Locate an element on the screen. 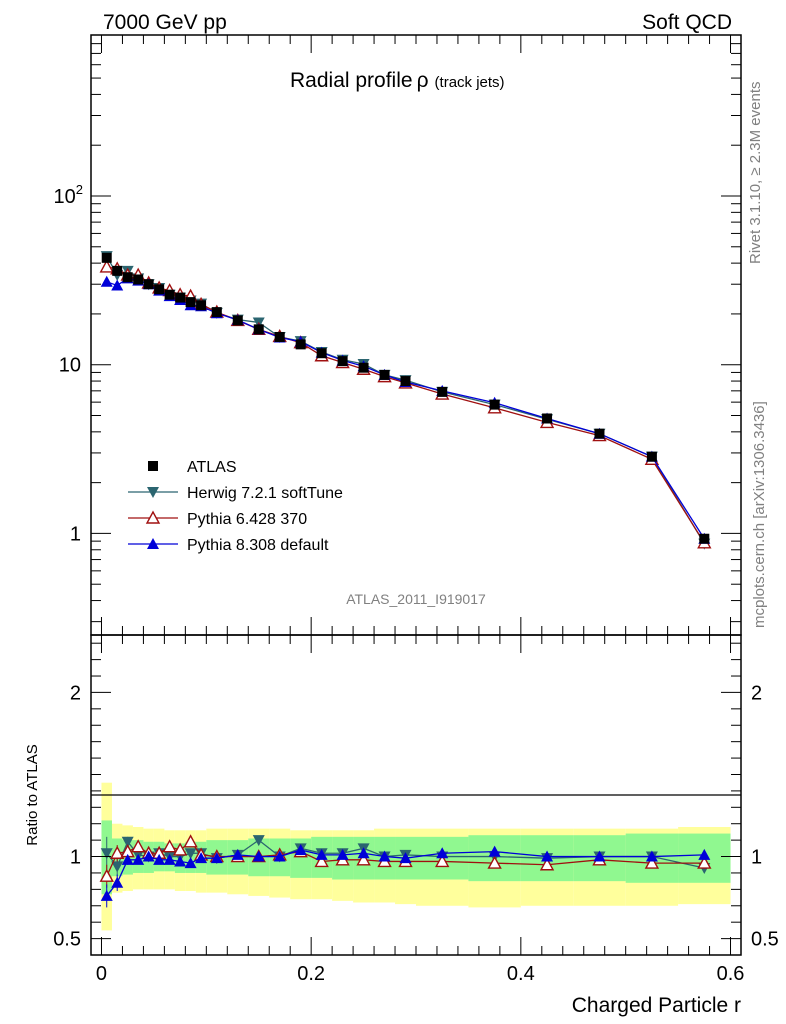 This screenshot has width=786, height=1024. x-tick-label: 0.2 is located at coordinates (311, 974).